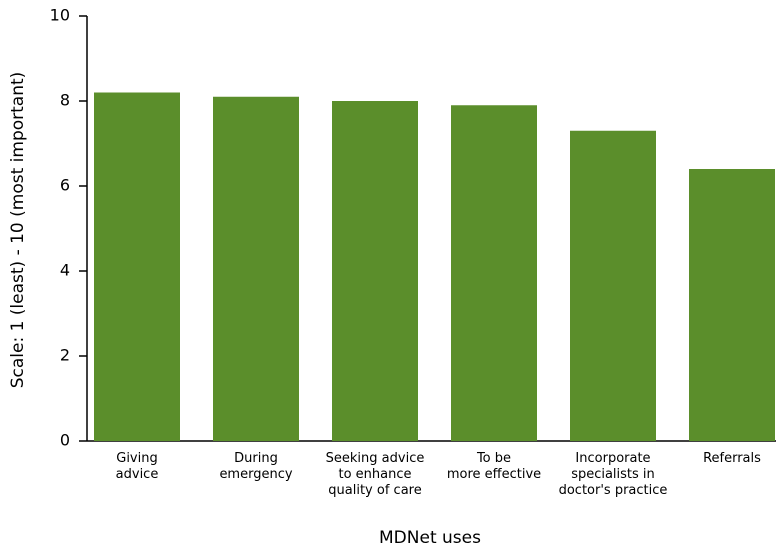 Image resolution: width=782 pixels, height=552 pixels. What do you see at coordinates (60, 15) in the screenshot?
I see `y-tick-label: 10` at bounding box center [60, 15].